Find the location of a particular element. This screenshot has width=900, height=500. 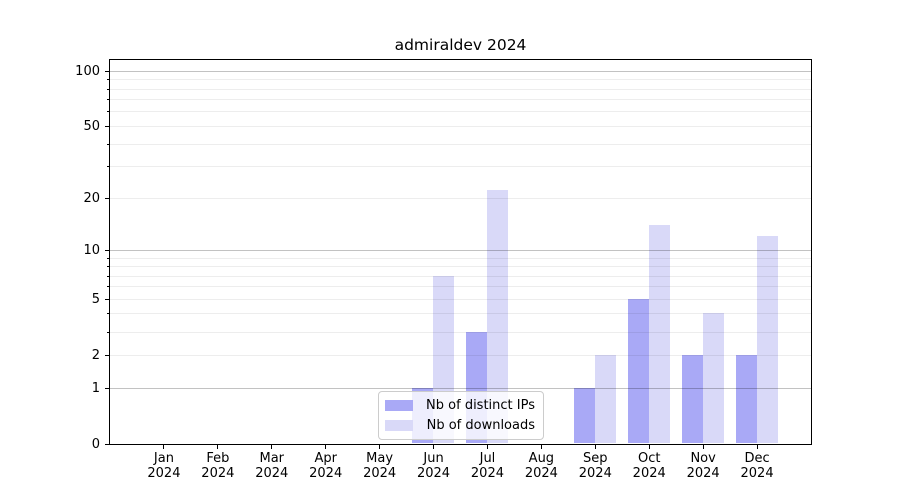

chart-title: admiraldev 2024 is located at coordinates (460, 45).